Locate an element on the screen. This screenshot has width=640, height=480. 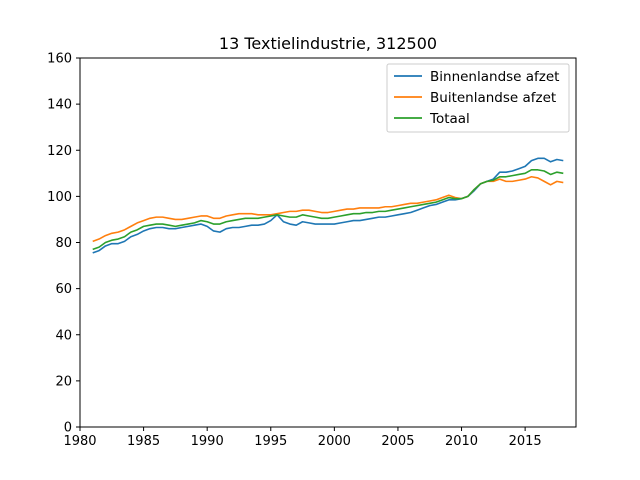
chart-title: 13 Textielindustrie, 312500 is located at coordinates (328, 43).